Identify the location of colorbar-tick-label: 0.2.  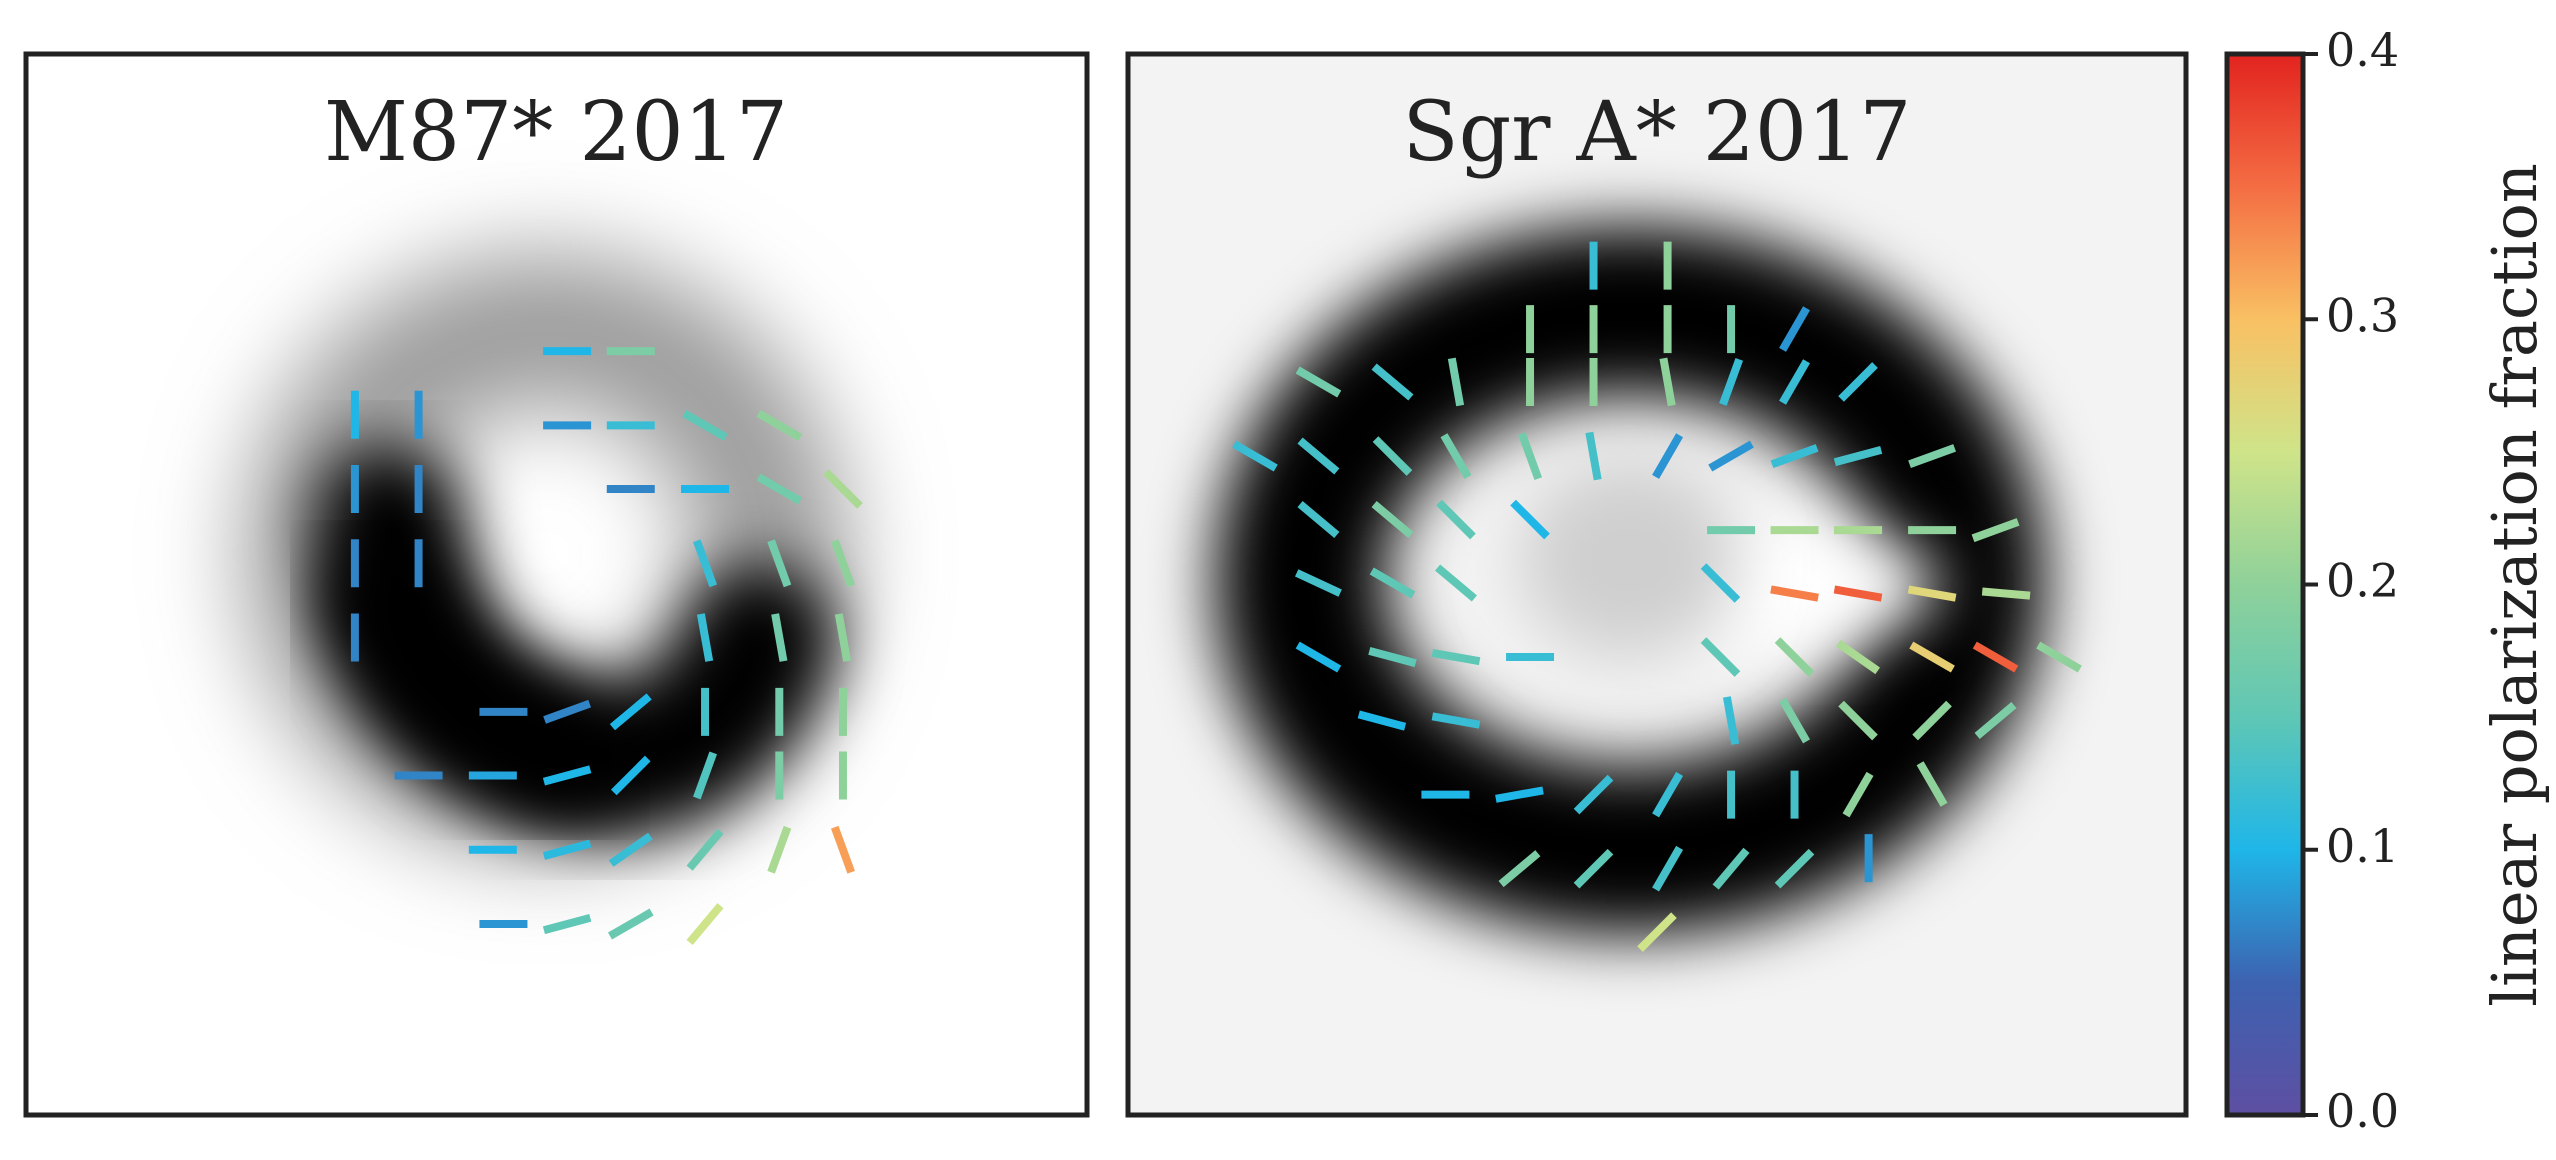
(2362, 581).